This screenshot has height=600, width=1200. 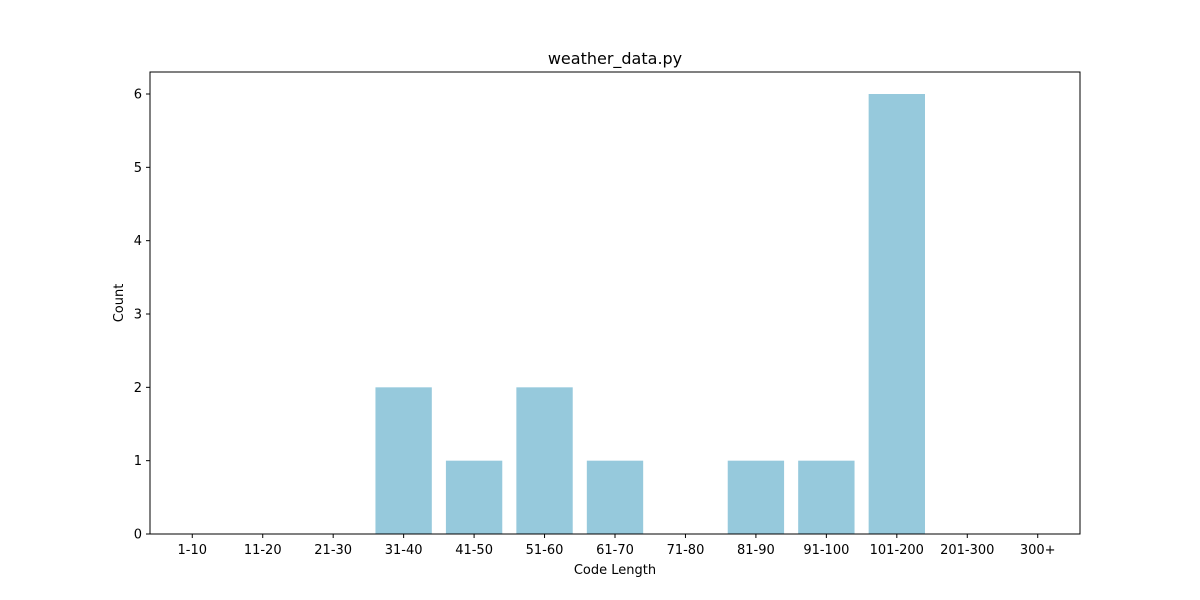 I want to click on y-tick-label: 6, so click(x=138, y=95).